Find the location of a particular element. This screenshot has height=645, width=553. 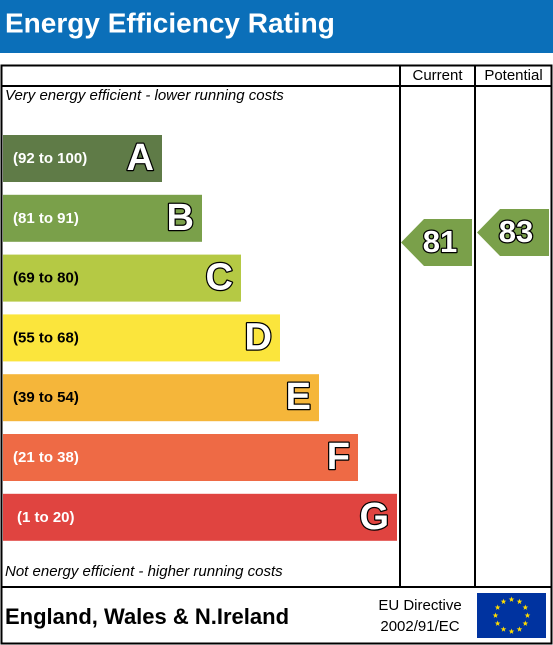

potential-arrow is located at coordinates (513, 232).